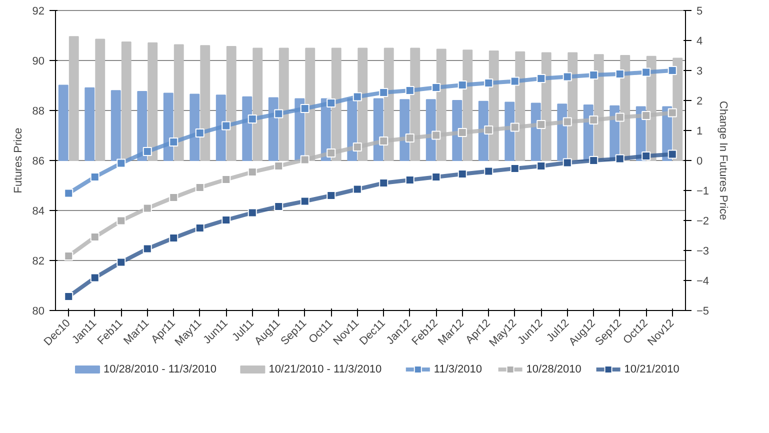 This screenshot has height=433, width=769. What do you see at coordinates (703, 192) in the screenshot?
I see `y2-tick-label: −1` at bounding box center [703, 192].